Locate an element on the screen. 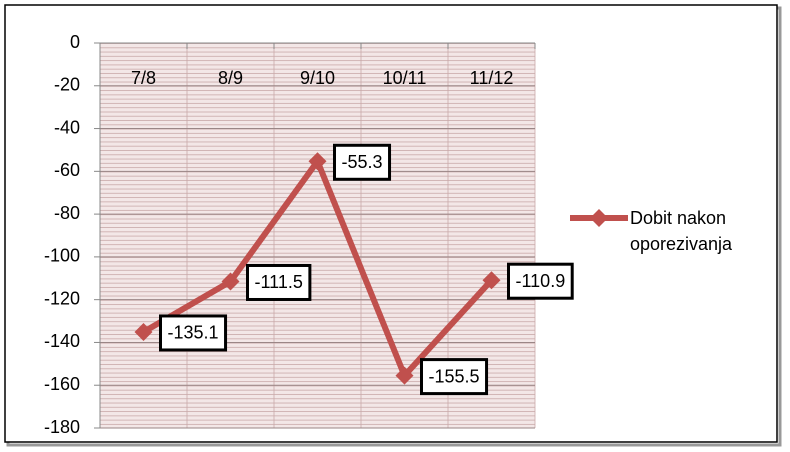 The image size is (790, 452). y-tick-label: -20 is located at coordinates (67, 85).